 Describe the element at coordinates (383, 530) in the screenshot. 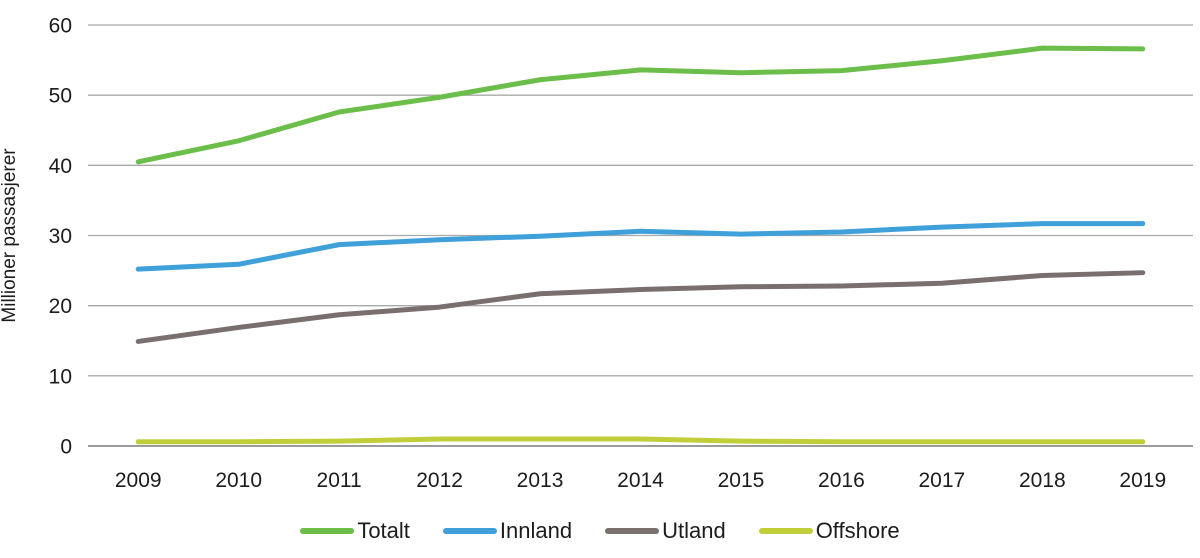

I see `legend-label-totalt: Totalt` at that location.